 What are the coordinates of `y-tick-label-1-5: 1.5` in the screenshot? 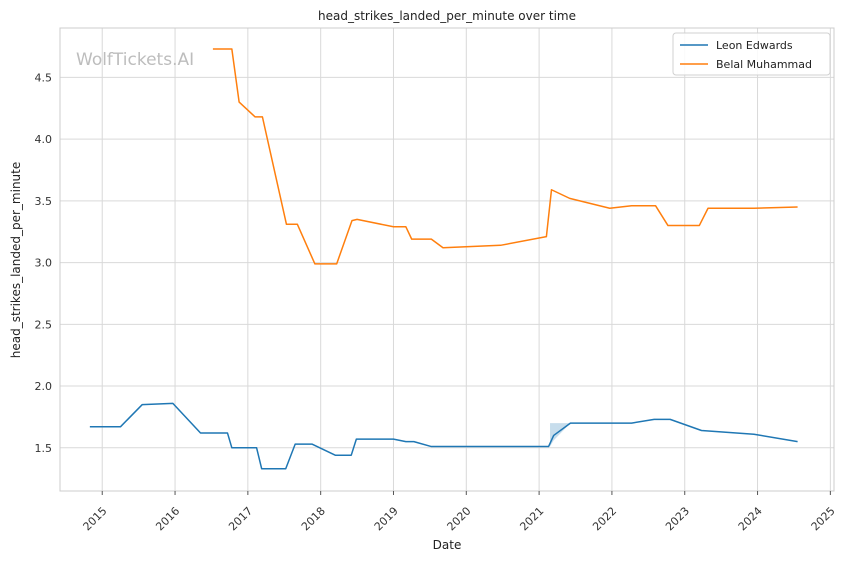 It's located at (44, 448).